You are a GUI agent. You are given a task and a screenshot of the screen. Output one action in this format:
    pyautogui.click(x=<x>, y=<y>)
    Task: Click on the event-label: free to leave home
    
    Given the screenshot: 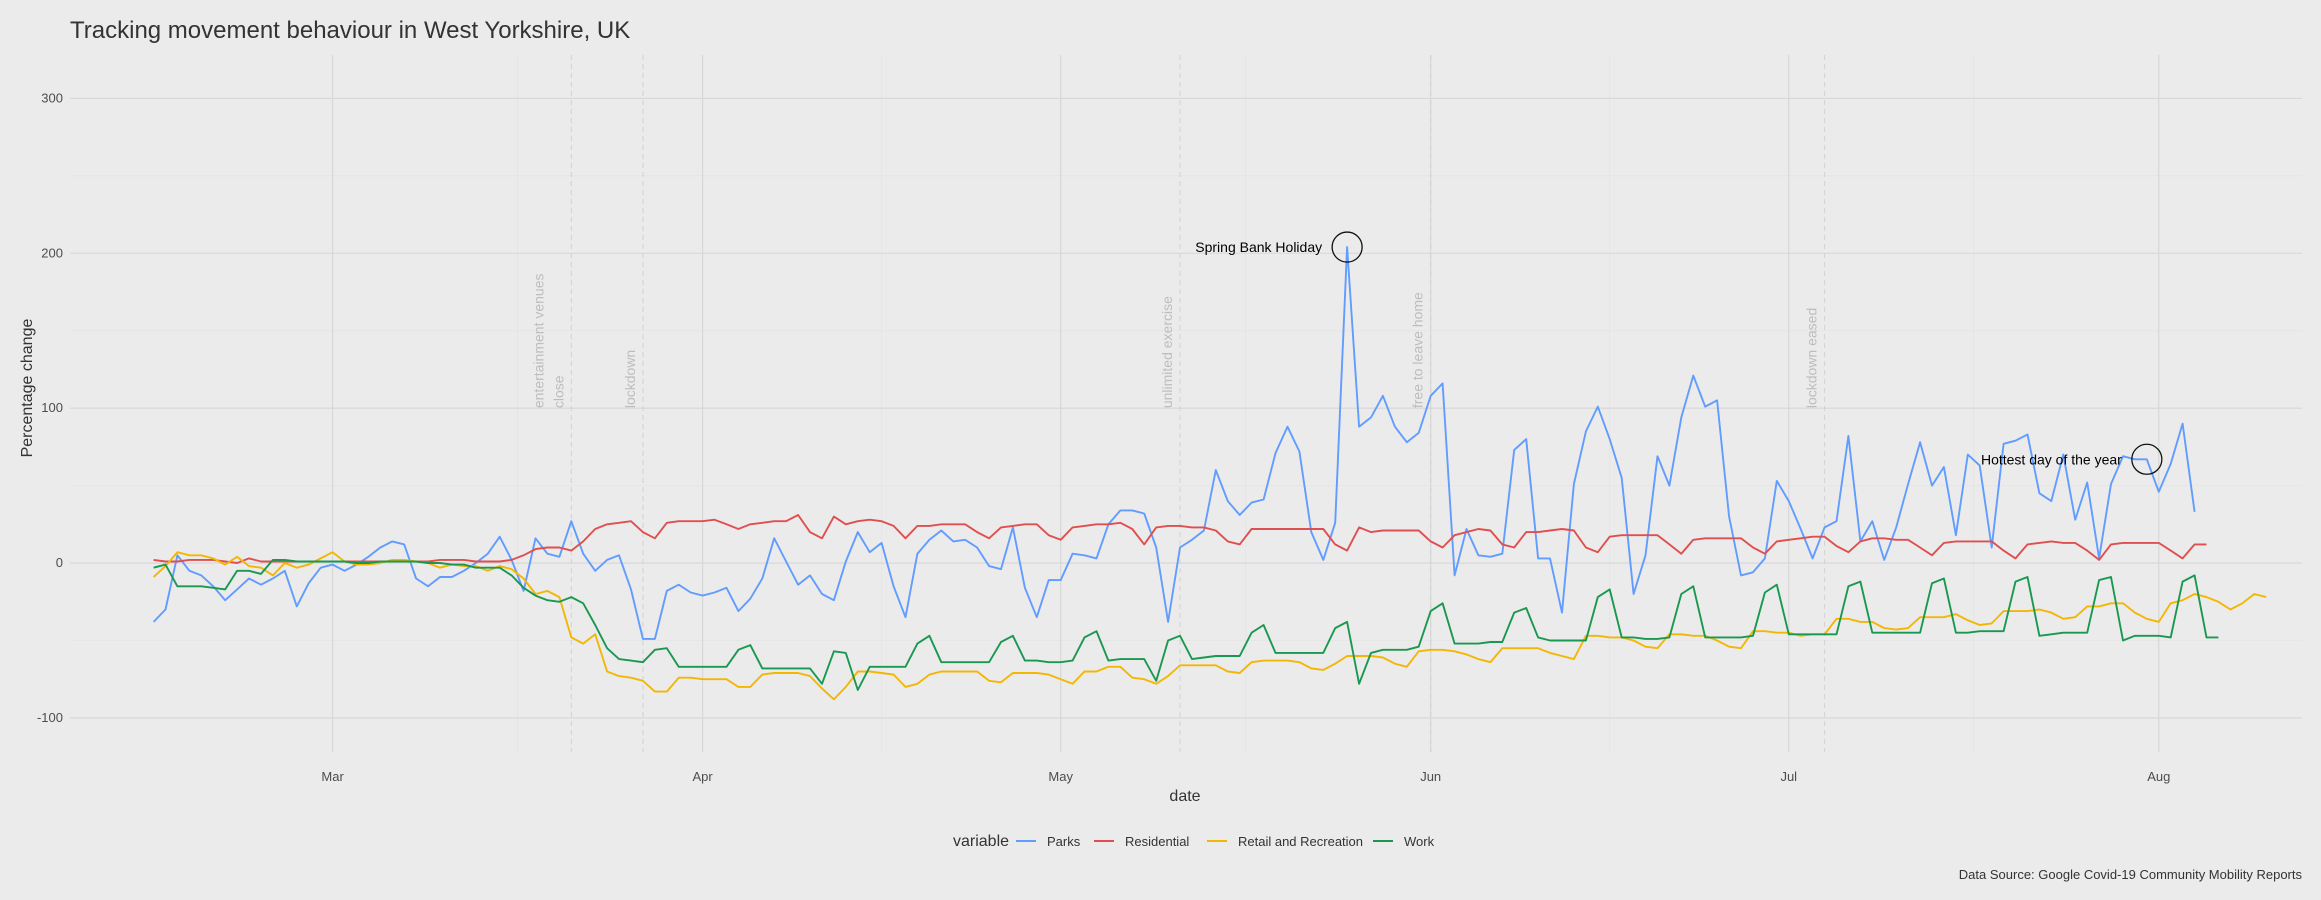 What is the action you would take?
    pyautogui.click(x=1418, y=350)
    